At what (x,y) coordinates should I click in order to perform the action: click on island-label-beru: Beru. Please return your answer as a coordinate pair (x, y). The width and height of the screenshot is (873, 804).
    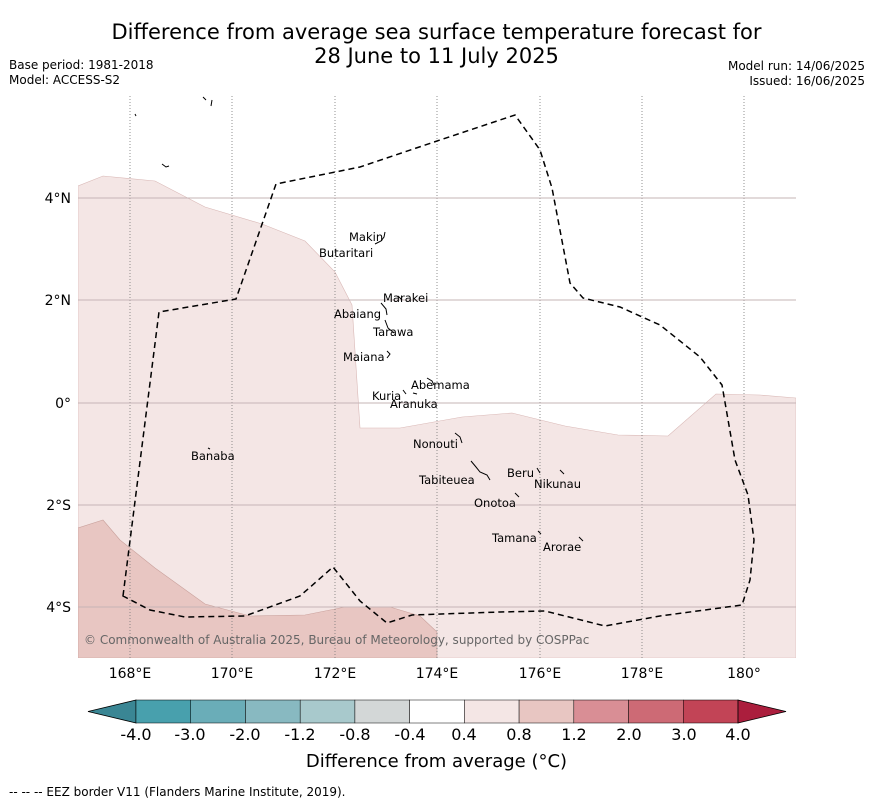
    Looking at the image, I should click on (520, 473).